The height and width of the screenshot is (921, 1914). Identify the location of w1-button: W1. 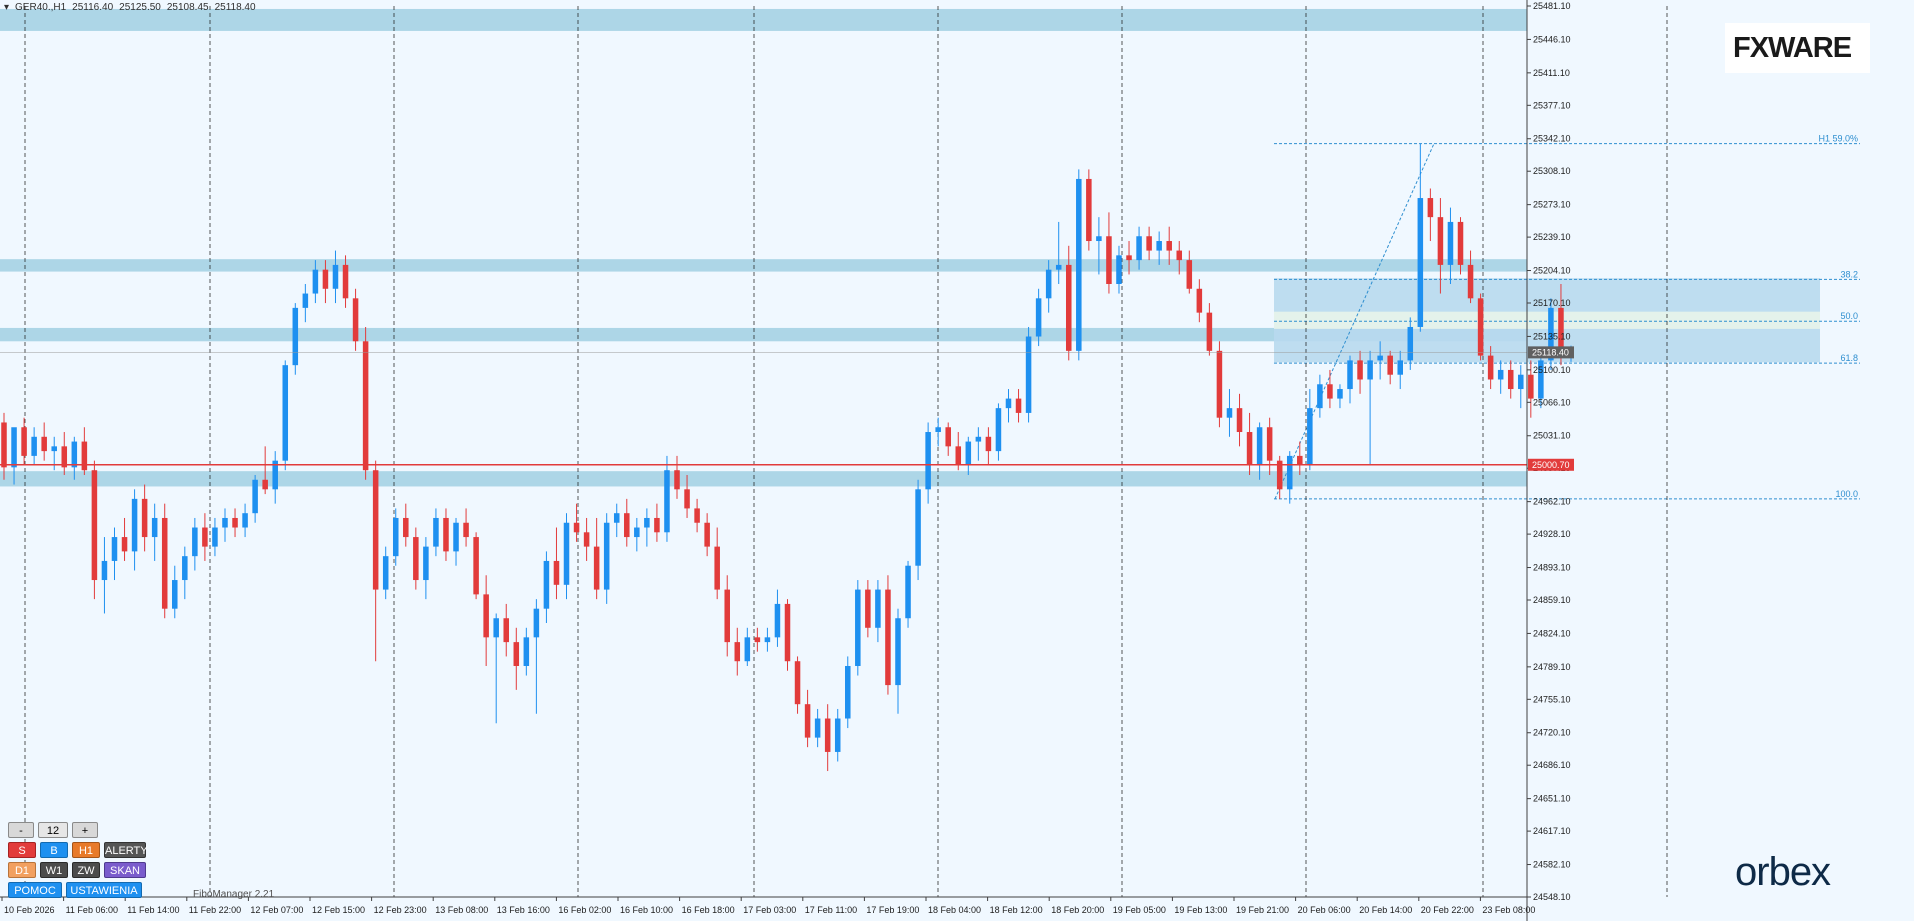
(54, 870).